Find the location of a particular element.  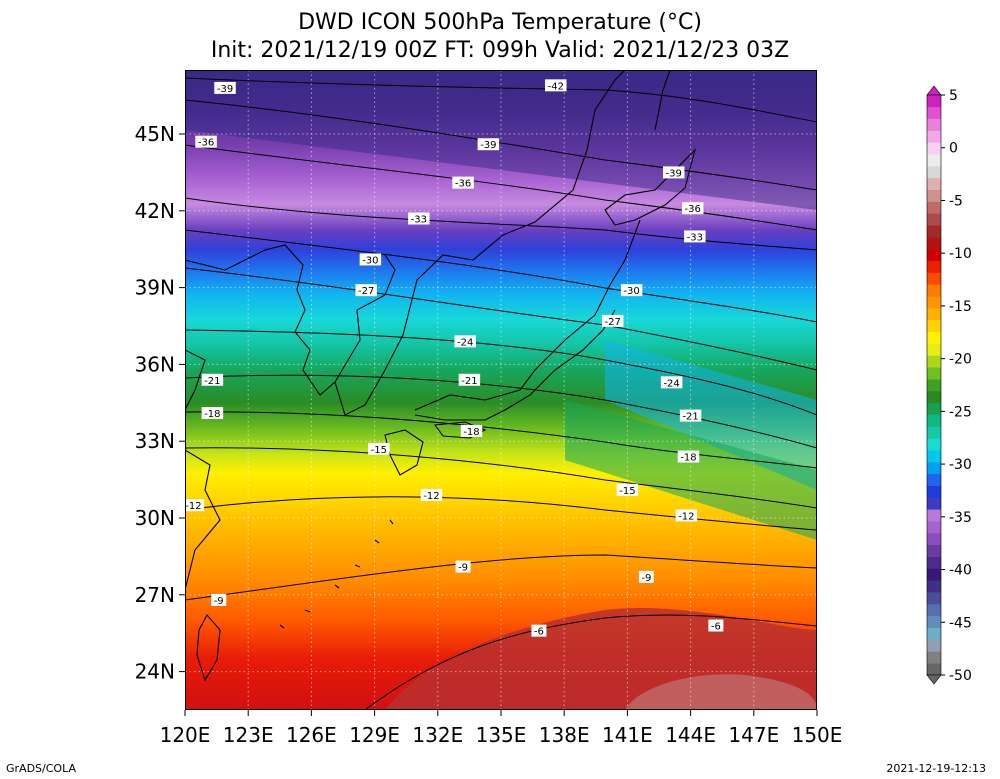

contour-label-text: -18 is located at coordinates (212, 414).